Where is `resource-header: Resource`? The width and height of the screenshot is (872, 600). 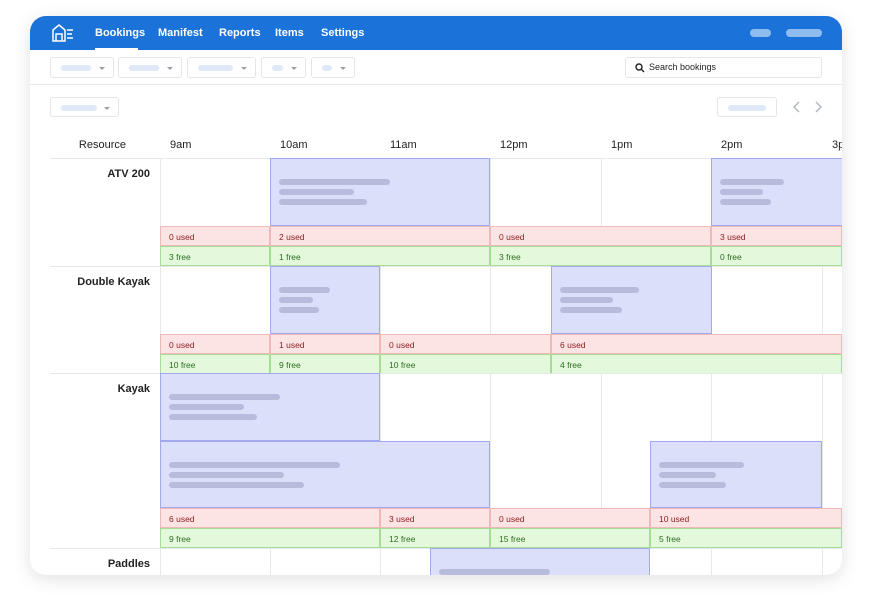 resource-header: Resource is located at coordinates (102, 145).